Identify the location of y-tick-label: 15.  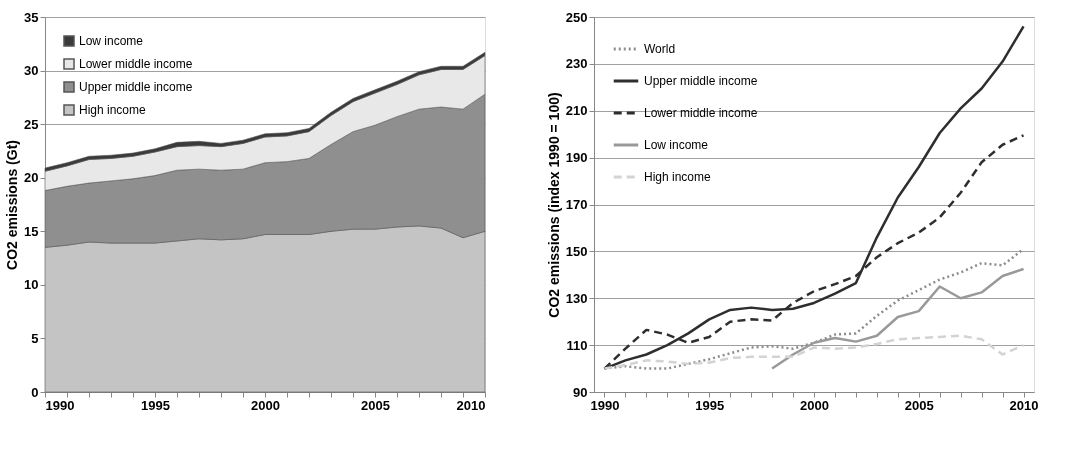
(31, 231).